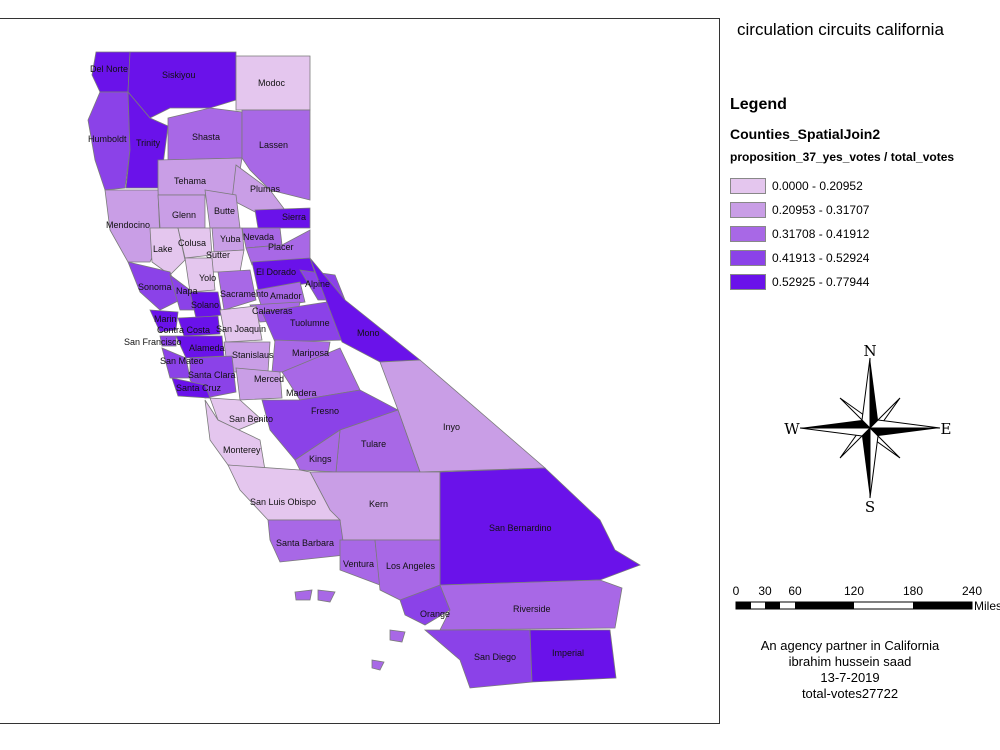 This screenshot has width=1000, height=750. What do you see at coordinates (765, 591) in the screenshot?
I see `scale-tick-30: 30` at bounding box center [765, 591].